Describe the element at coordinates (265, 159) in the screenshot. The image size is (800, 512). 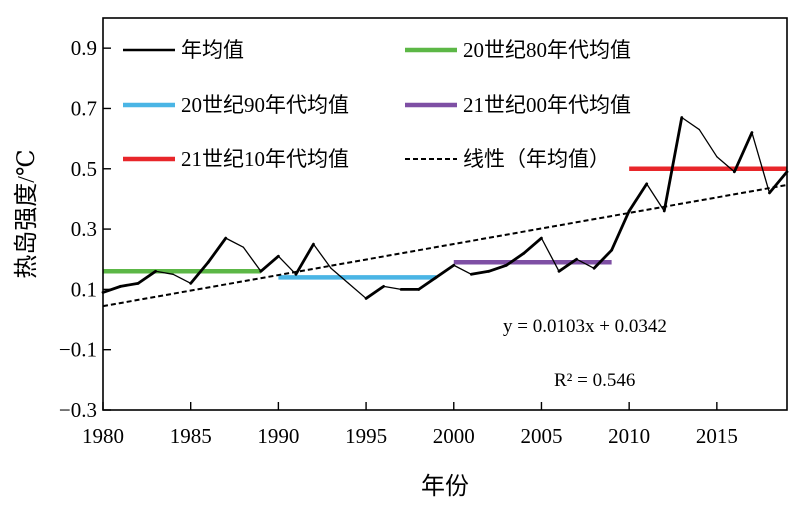
I see `legend-label: 21世纪10年代均值` at that location.